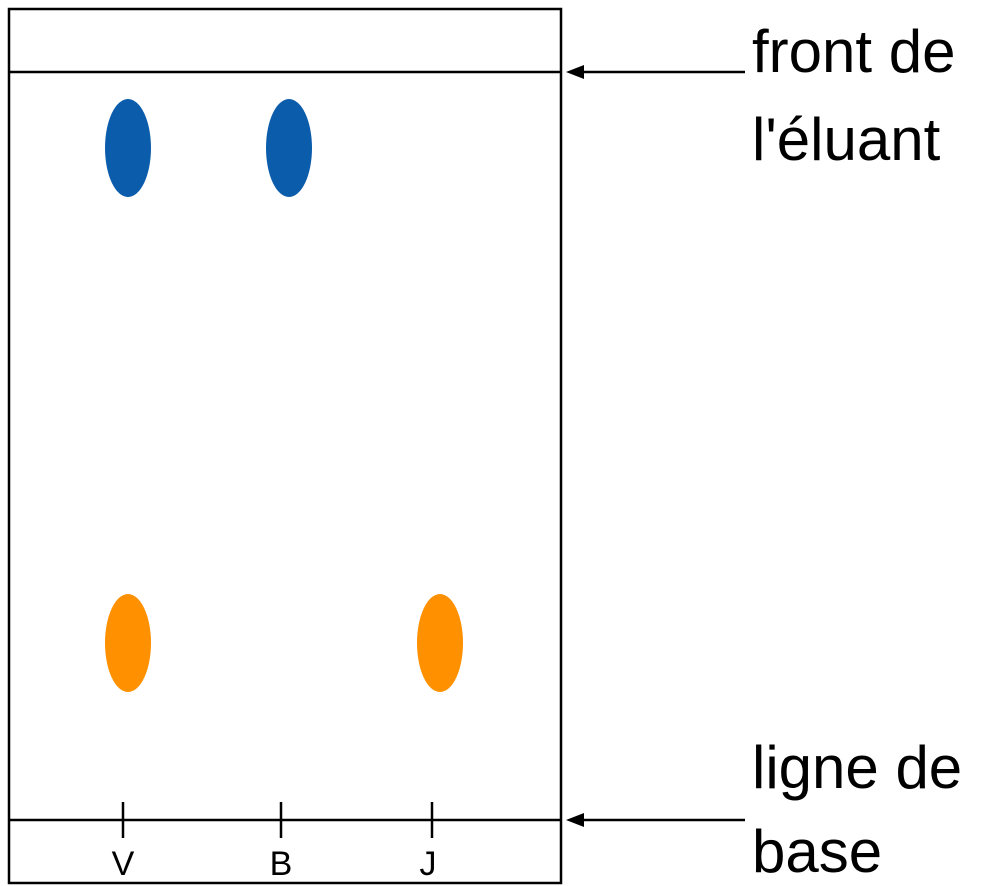 The width and height of the screenshot is (1002, 886). Describe the element at coordinates (440, 643) in the screenshot. I see `spot-j-orange` at that location.